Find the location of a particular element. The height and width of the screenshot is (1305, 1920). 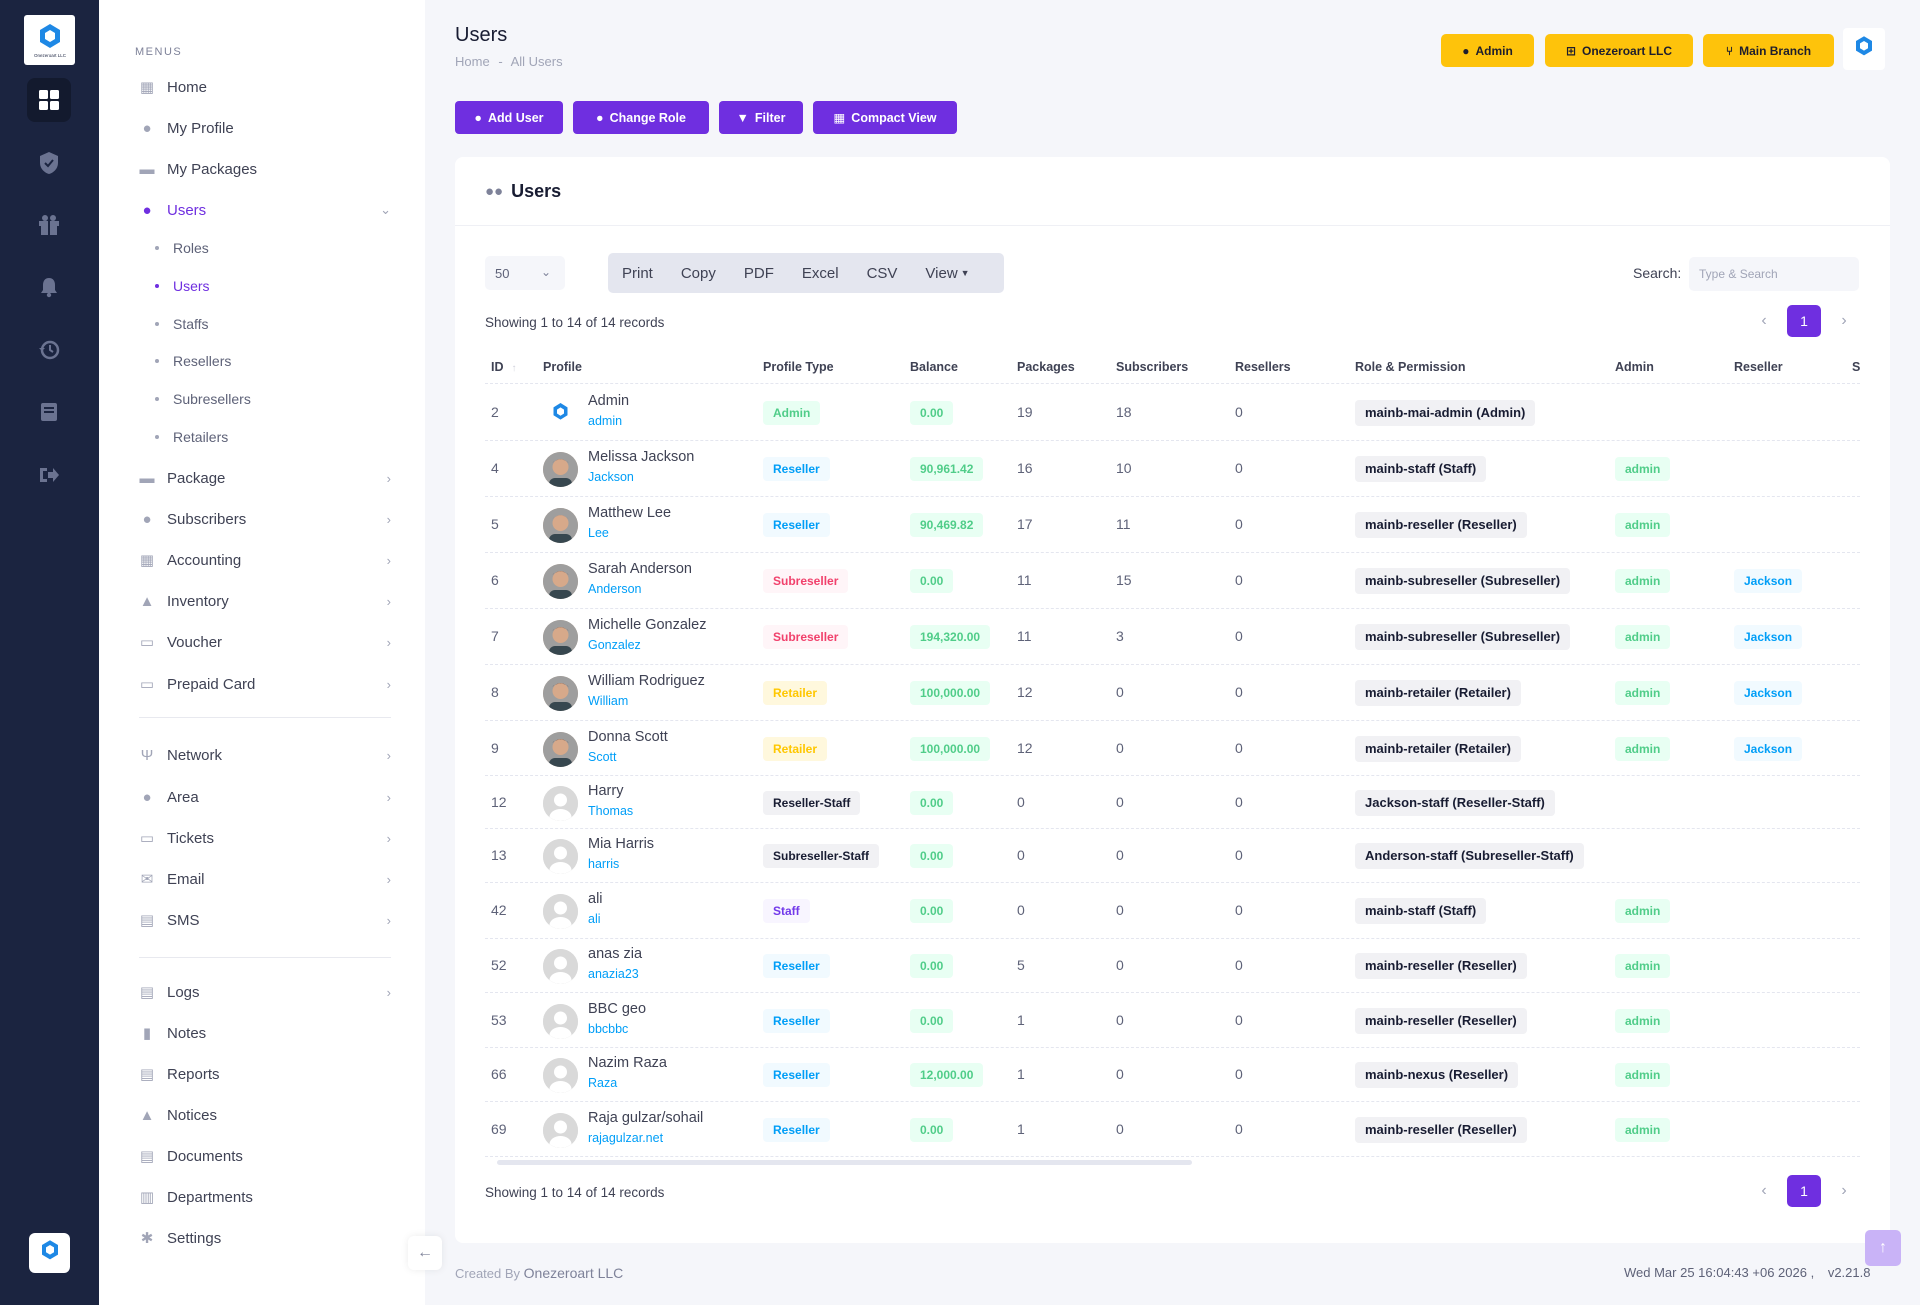

page-length-select: 50 ⌄ is located at coordinates (525, 273).